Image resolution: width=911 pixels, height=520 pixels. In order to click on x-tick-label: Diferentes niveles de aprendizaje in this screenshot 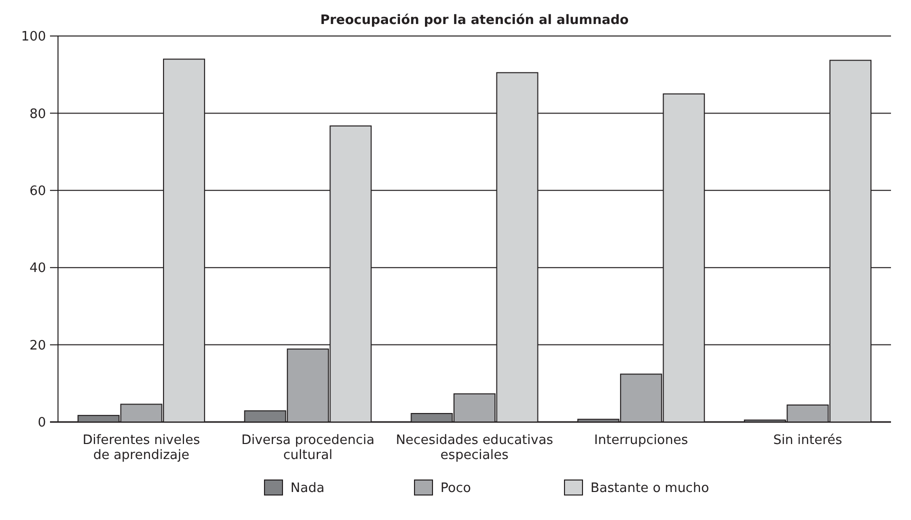, I will do `click(141, 448)`.